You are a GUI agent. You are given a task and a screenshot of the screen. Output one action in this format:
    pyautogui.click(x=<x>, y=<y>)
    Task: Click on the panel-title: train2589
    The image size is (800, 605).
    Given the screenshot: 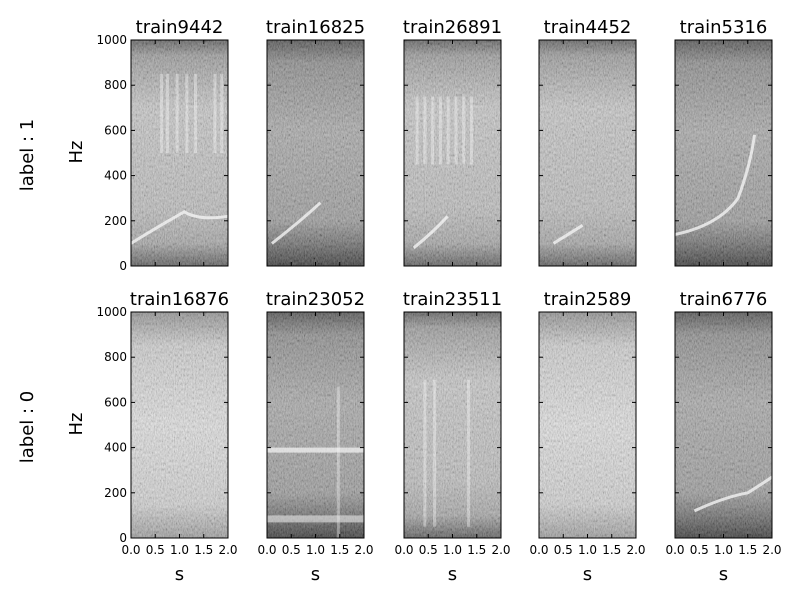 What is the action you would take?
    pyautogui.click(x=588, y=299)
    